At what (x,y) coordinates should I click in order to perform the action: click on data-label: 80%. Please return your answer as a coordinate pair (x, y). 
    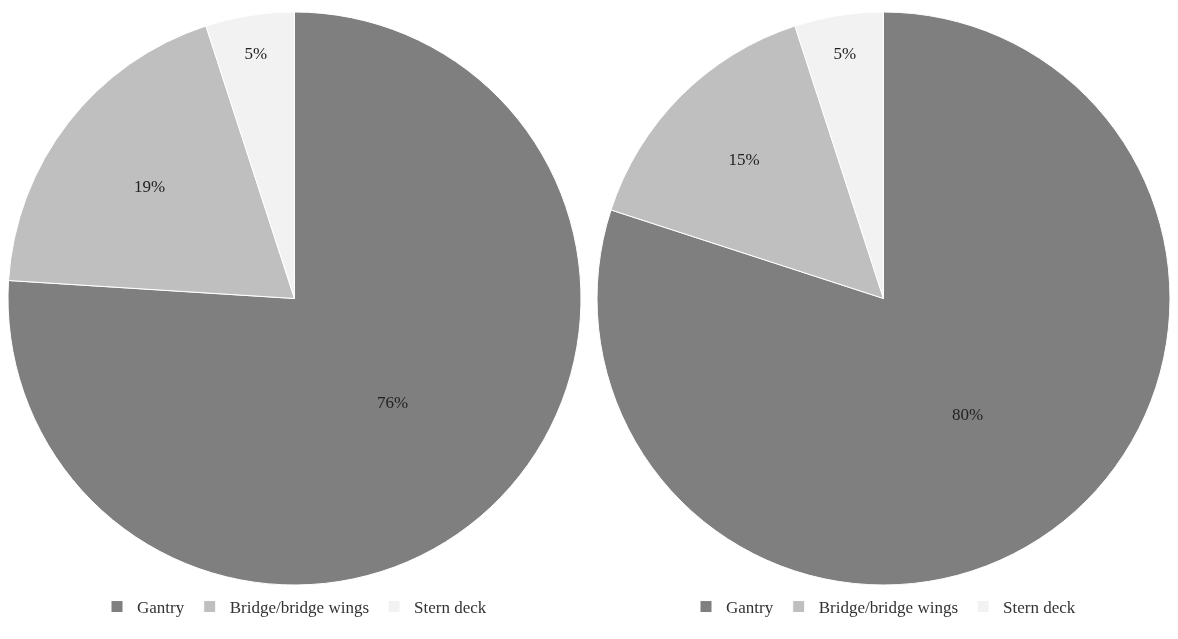
    Looking at the image, I should click on (968, 414).